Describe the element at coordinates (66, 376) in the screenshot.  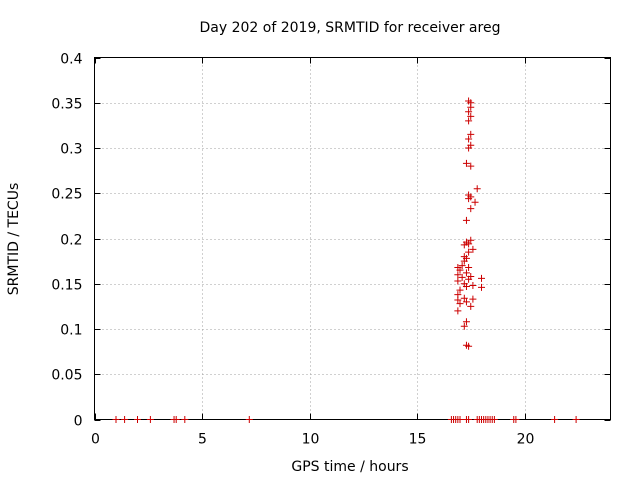
I see `y-tick-label: 0.05` at that location.